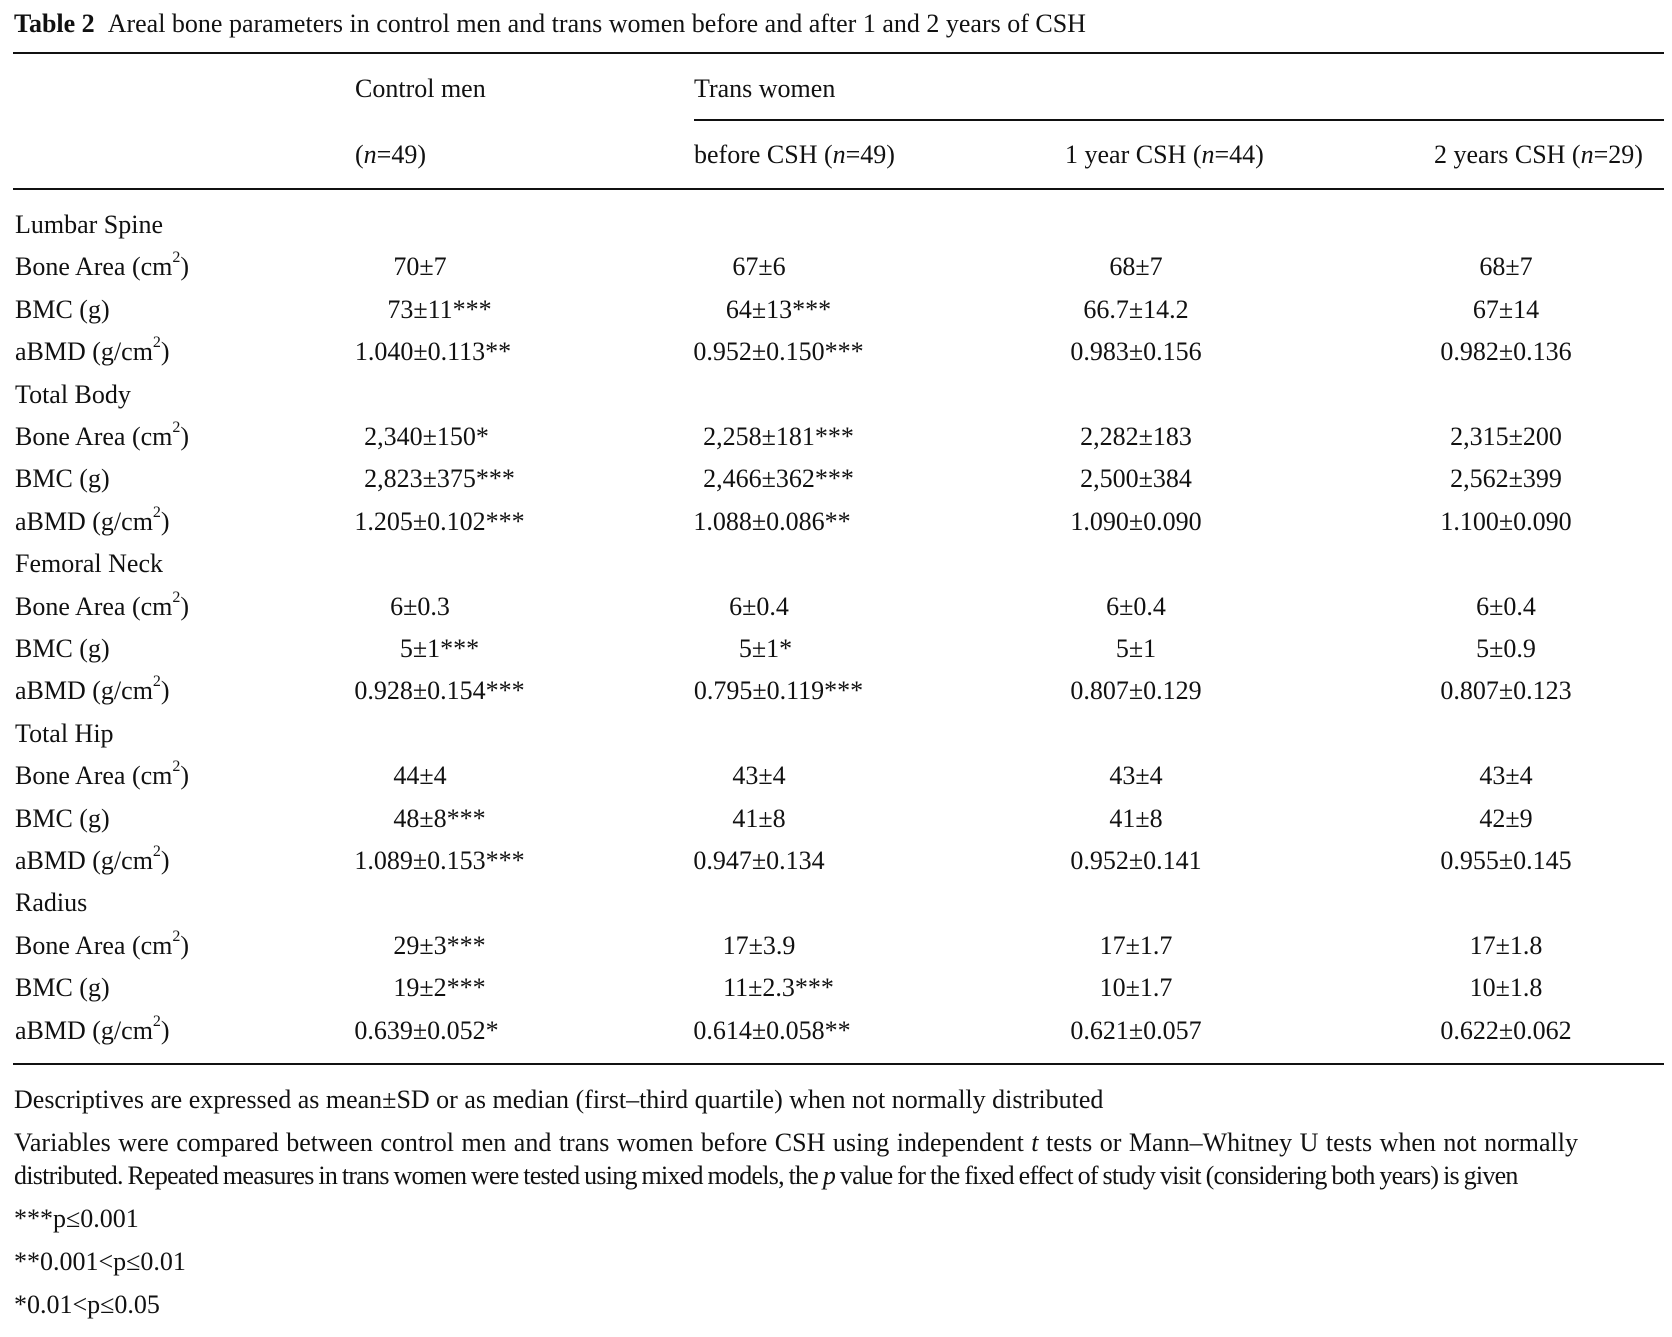  What do you see at coordinates (426, 1030) in the screenshot?
I see `table-cell: 0.639±0.052*` at bounding box center [426, 1030].